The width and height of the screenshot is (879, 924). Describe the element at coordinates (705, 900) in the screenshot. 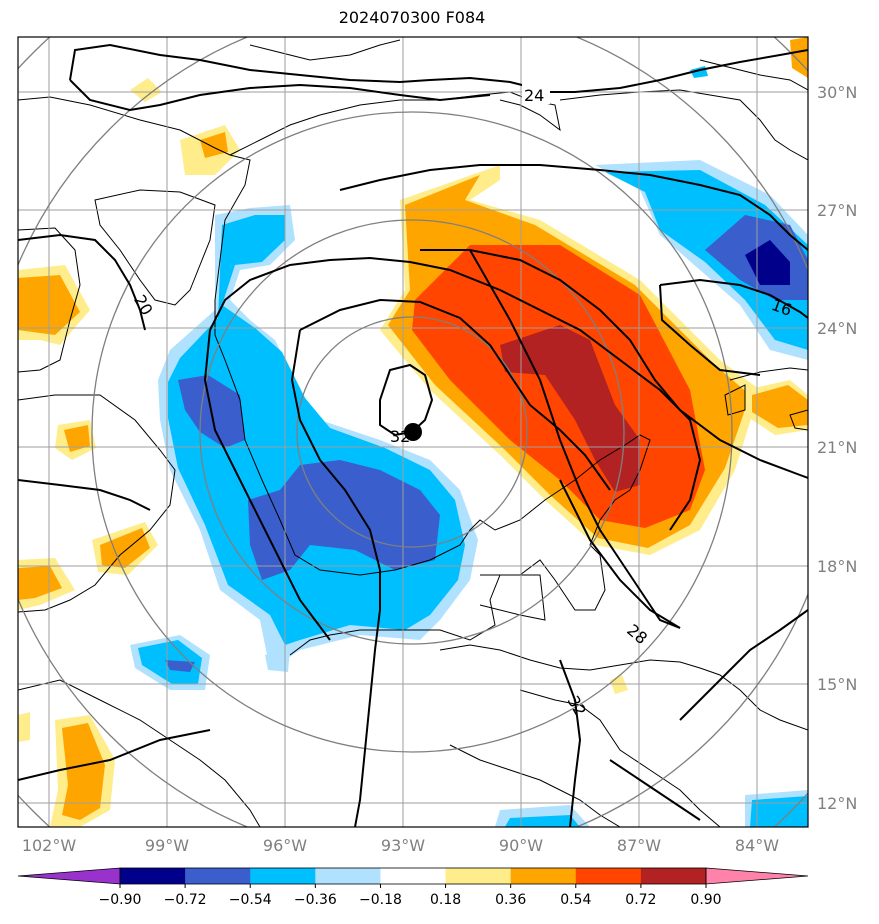

I see `colorbar-tick-label: 0.90` at that location.